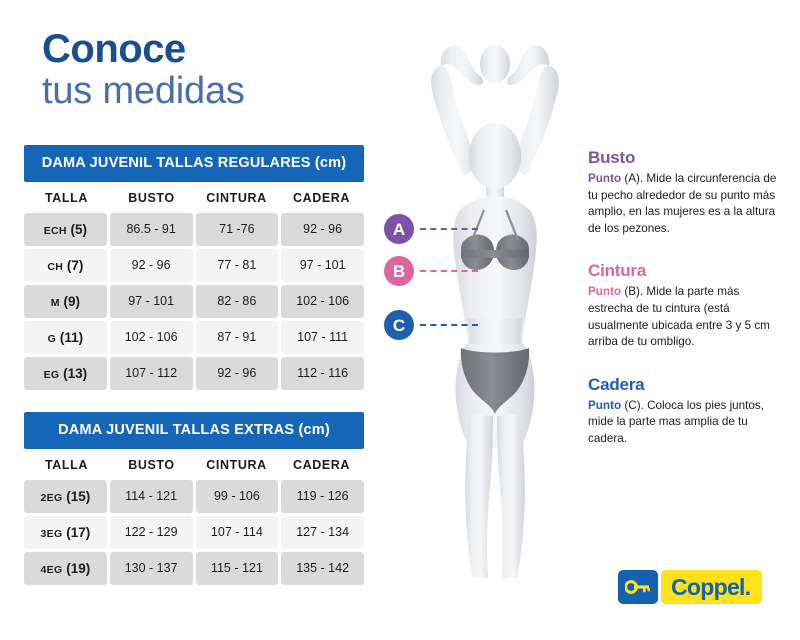  What do you see at coordinates (431, 229) in the screenshot?
I see `marker-a: A` at bounding box center [431, 229].